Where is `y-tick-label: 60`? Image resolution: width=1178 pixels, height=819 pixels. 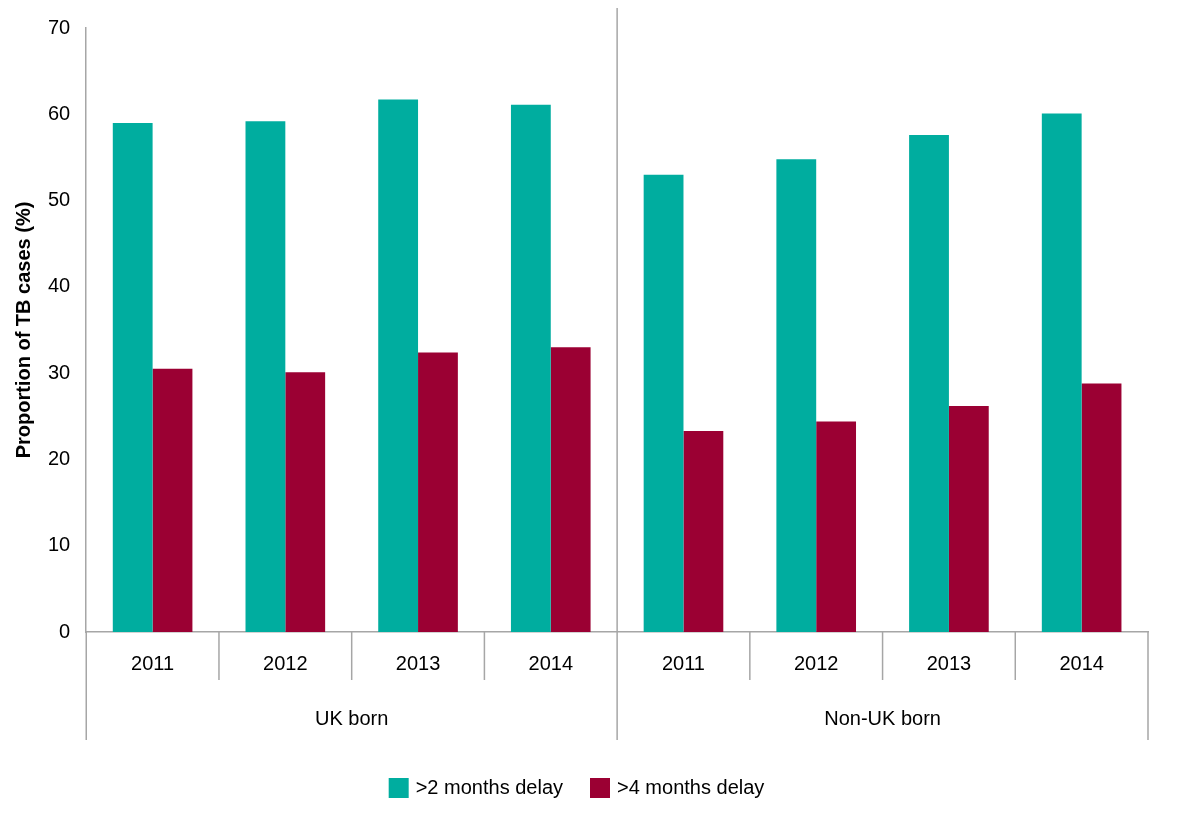
y-tick-label: 60 is located at coordinates (59, 112).